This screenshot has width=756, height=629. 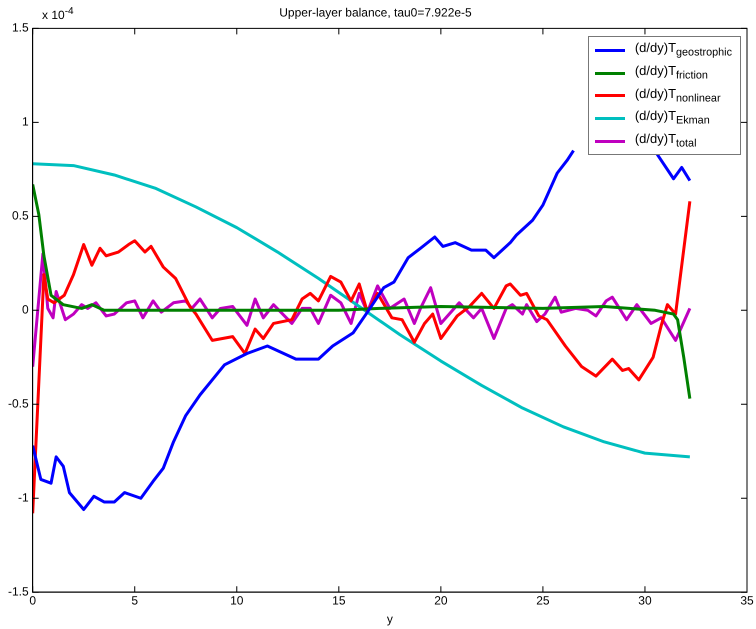 What do you see at coordinates (645, 601) in the screenshot?
I see `x-tick-label: 30` at bounding box center [645, 601].